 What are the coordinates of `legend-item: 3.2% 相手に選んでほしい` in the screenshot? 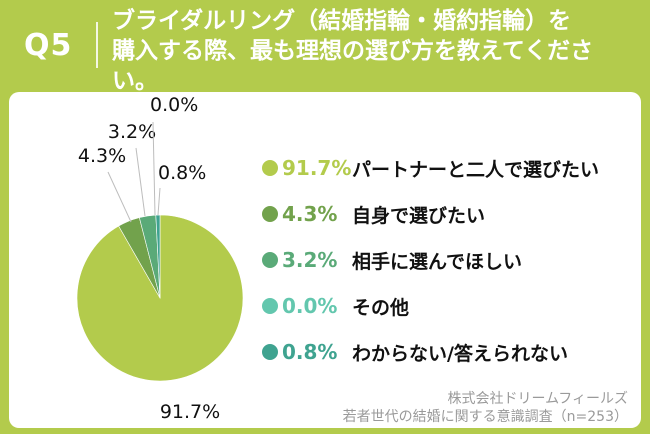 It's located at (392, 260).